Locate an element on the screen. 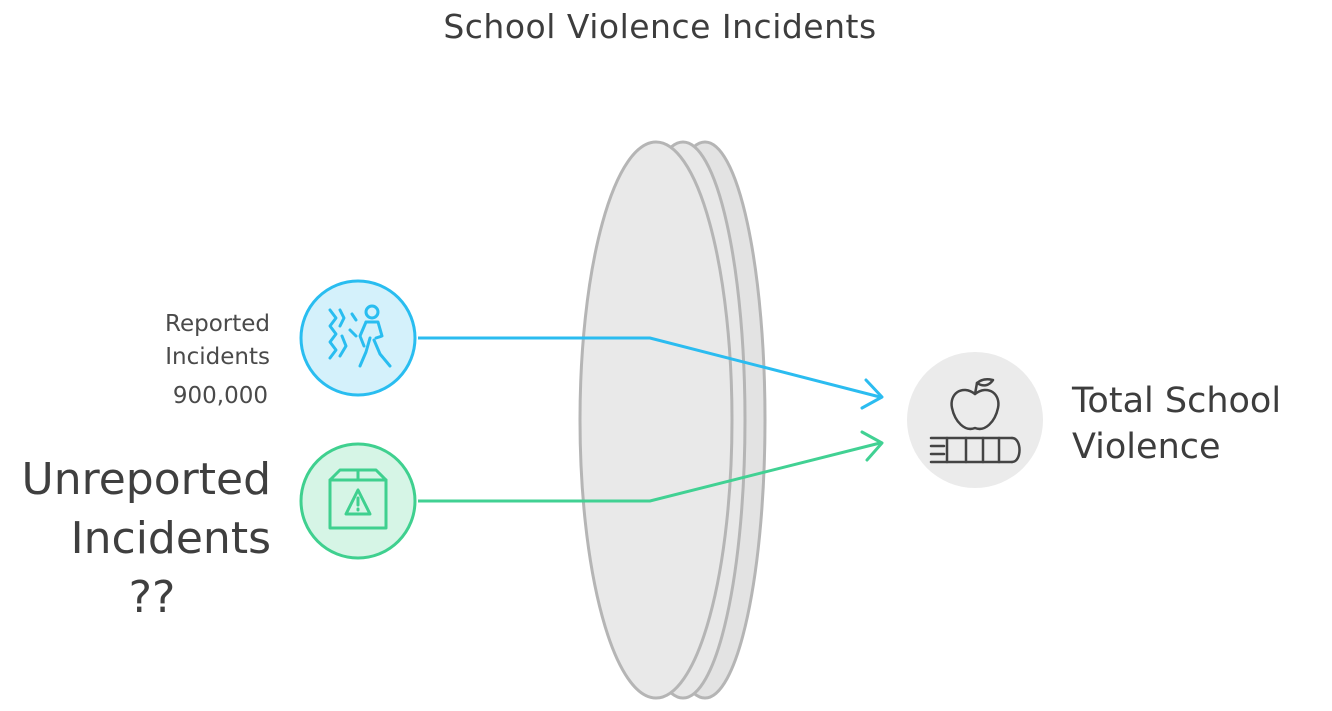 Image resolution: width=1332 pixels, height=711 pixels. reported-label-line2: Incidents is located at coordinates (217, 357).